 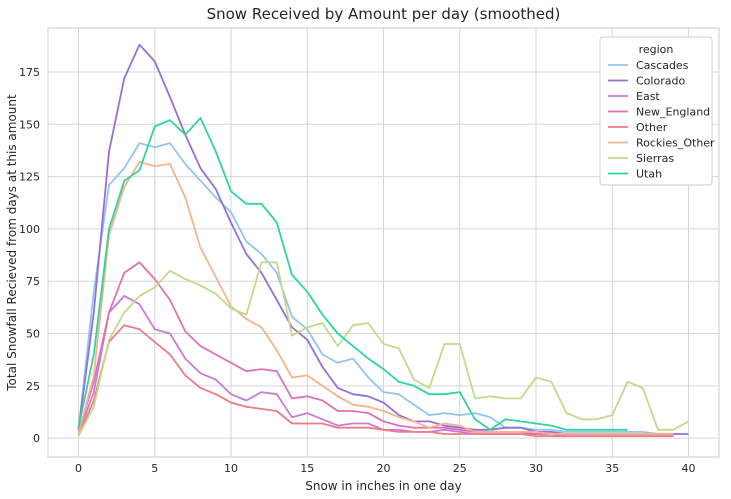 I want to click on x-tick-label: 10, so click(x=231, y=468).